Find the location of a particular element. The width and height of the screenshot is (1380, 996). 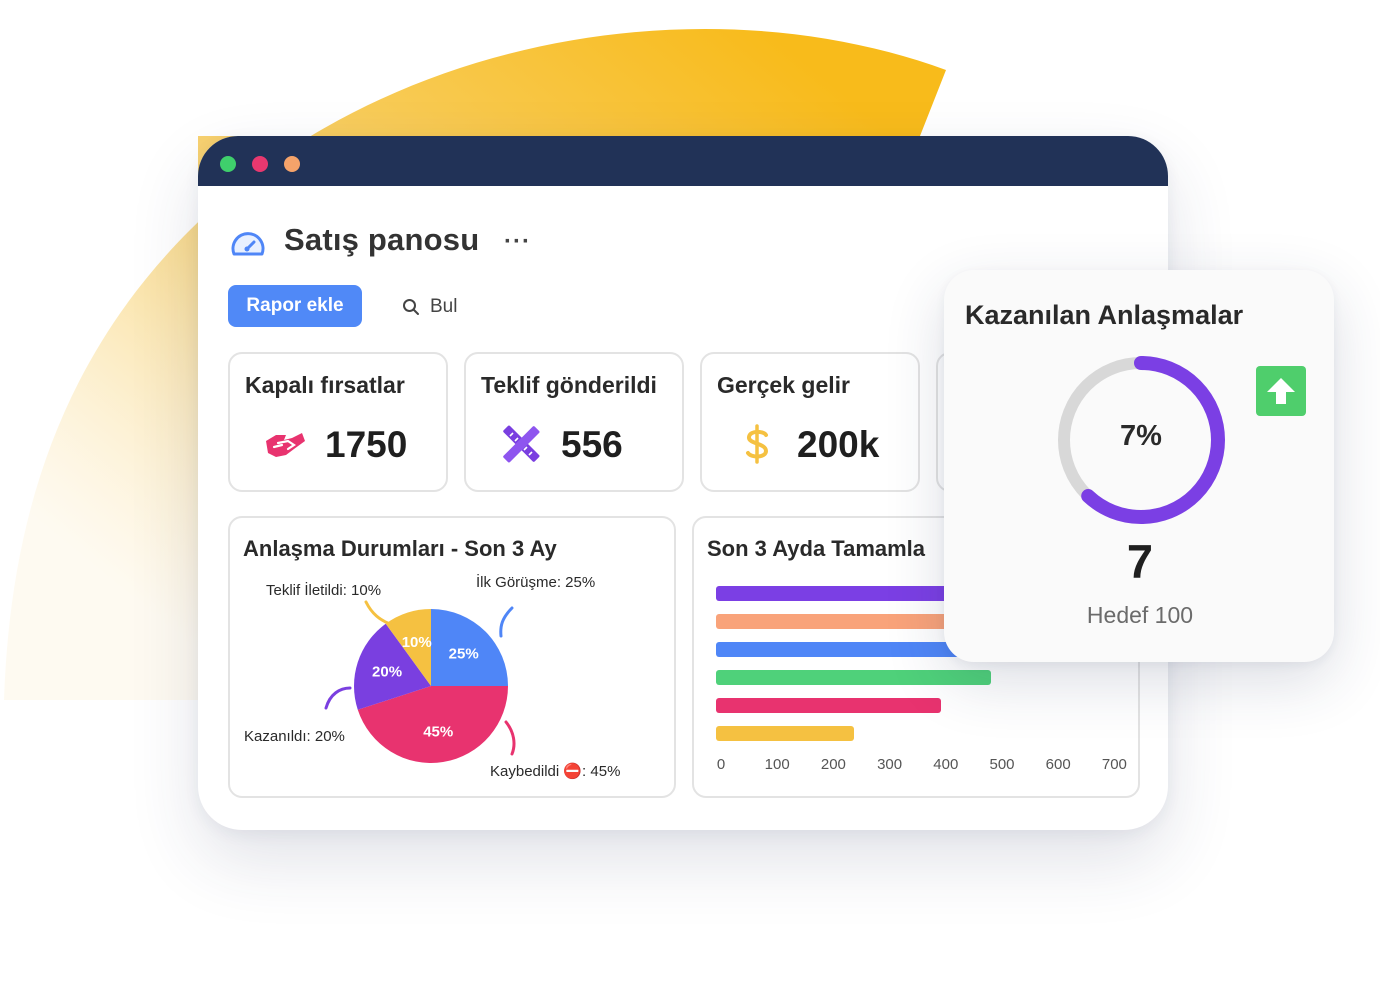

window-dot-orange is located at coordinates (292, 164).